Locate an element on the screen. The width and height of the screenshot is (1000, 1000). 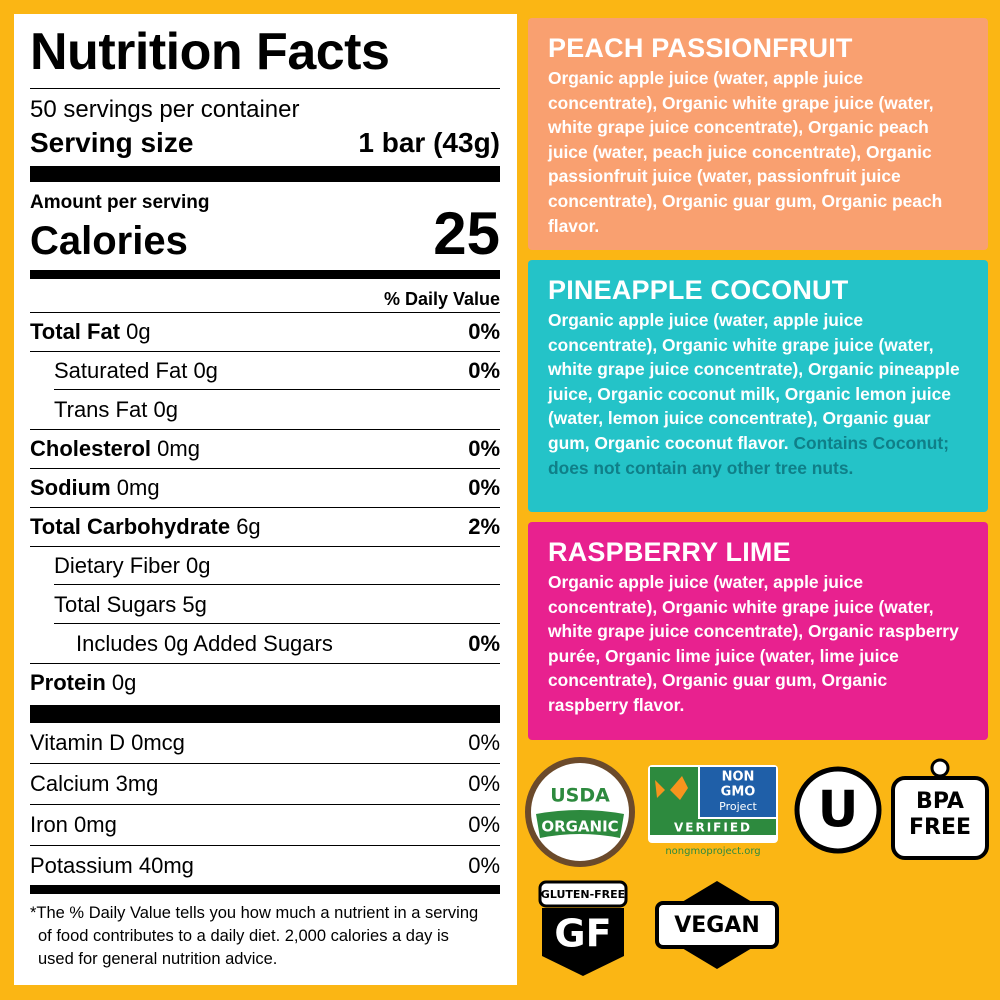
nutrient-row: Protein 0g is located at coordinates (265, 682).